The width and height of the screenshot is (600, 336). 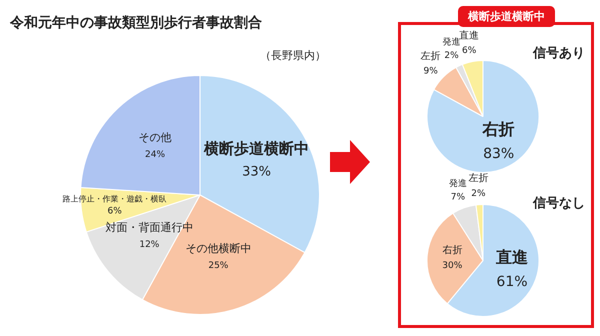 I want to click on data-label: 33%, so click(x=257, y=172).